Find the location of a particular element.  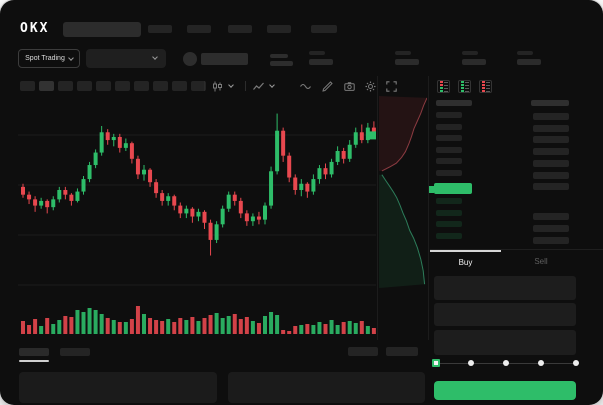

depth-map is located at coordinates (403, 192).